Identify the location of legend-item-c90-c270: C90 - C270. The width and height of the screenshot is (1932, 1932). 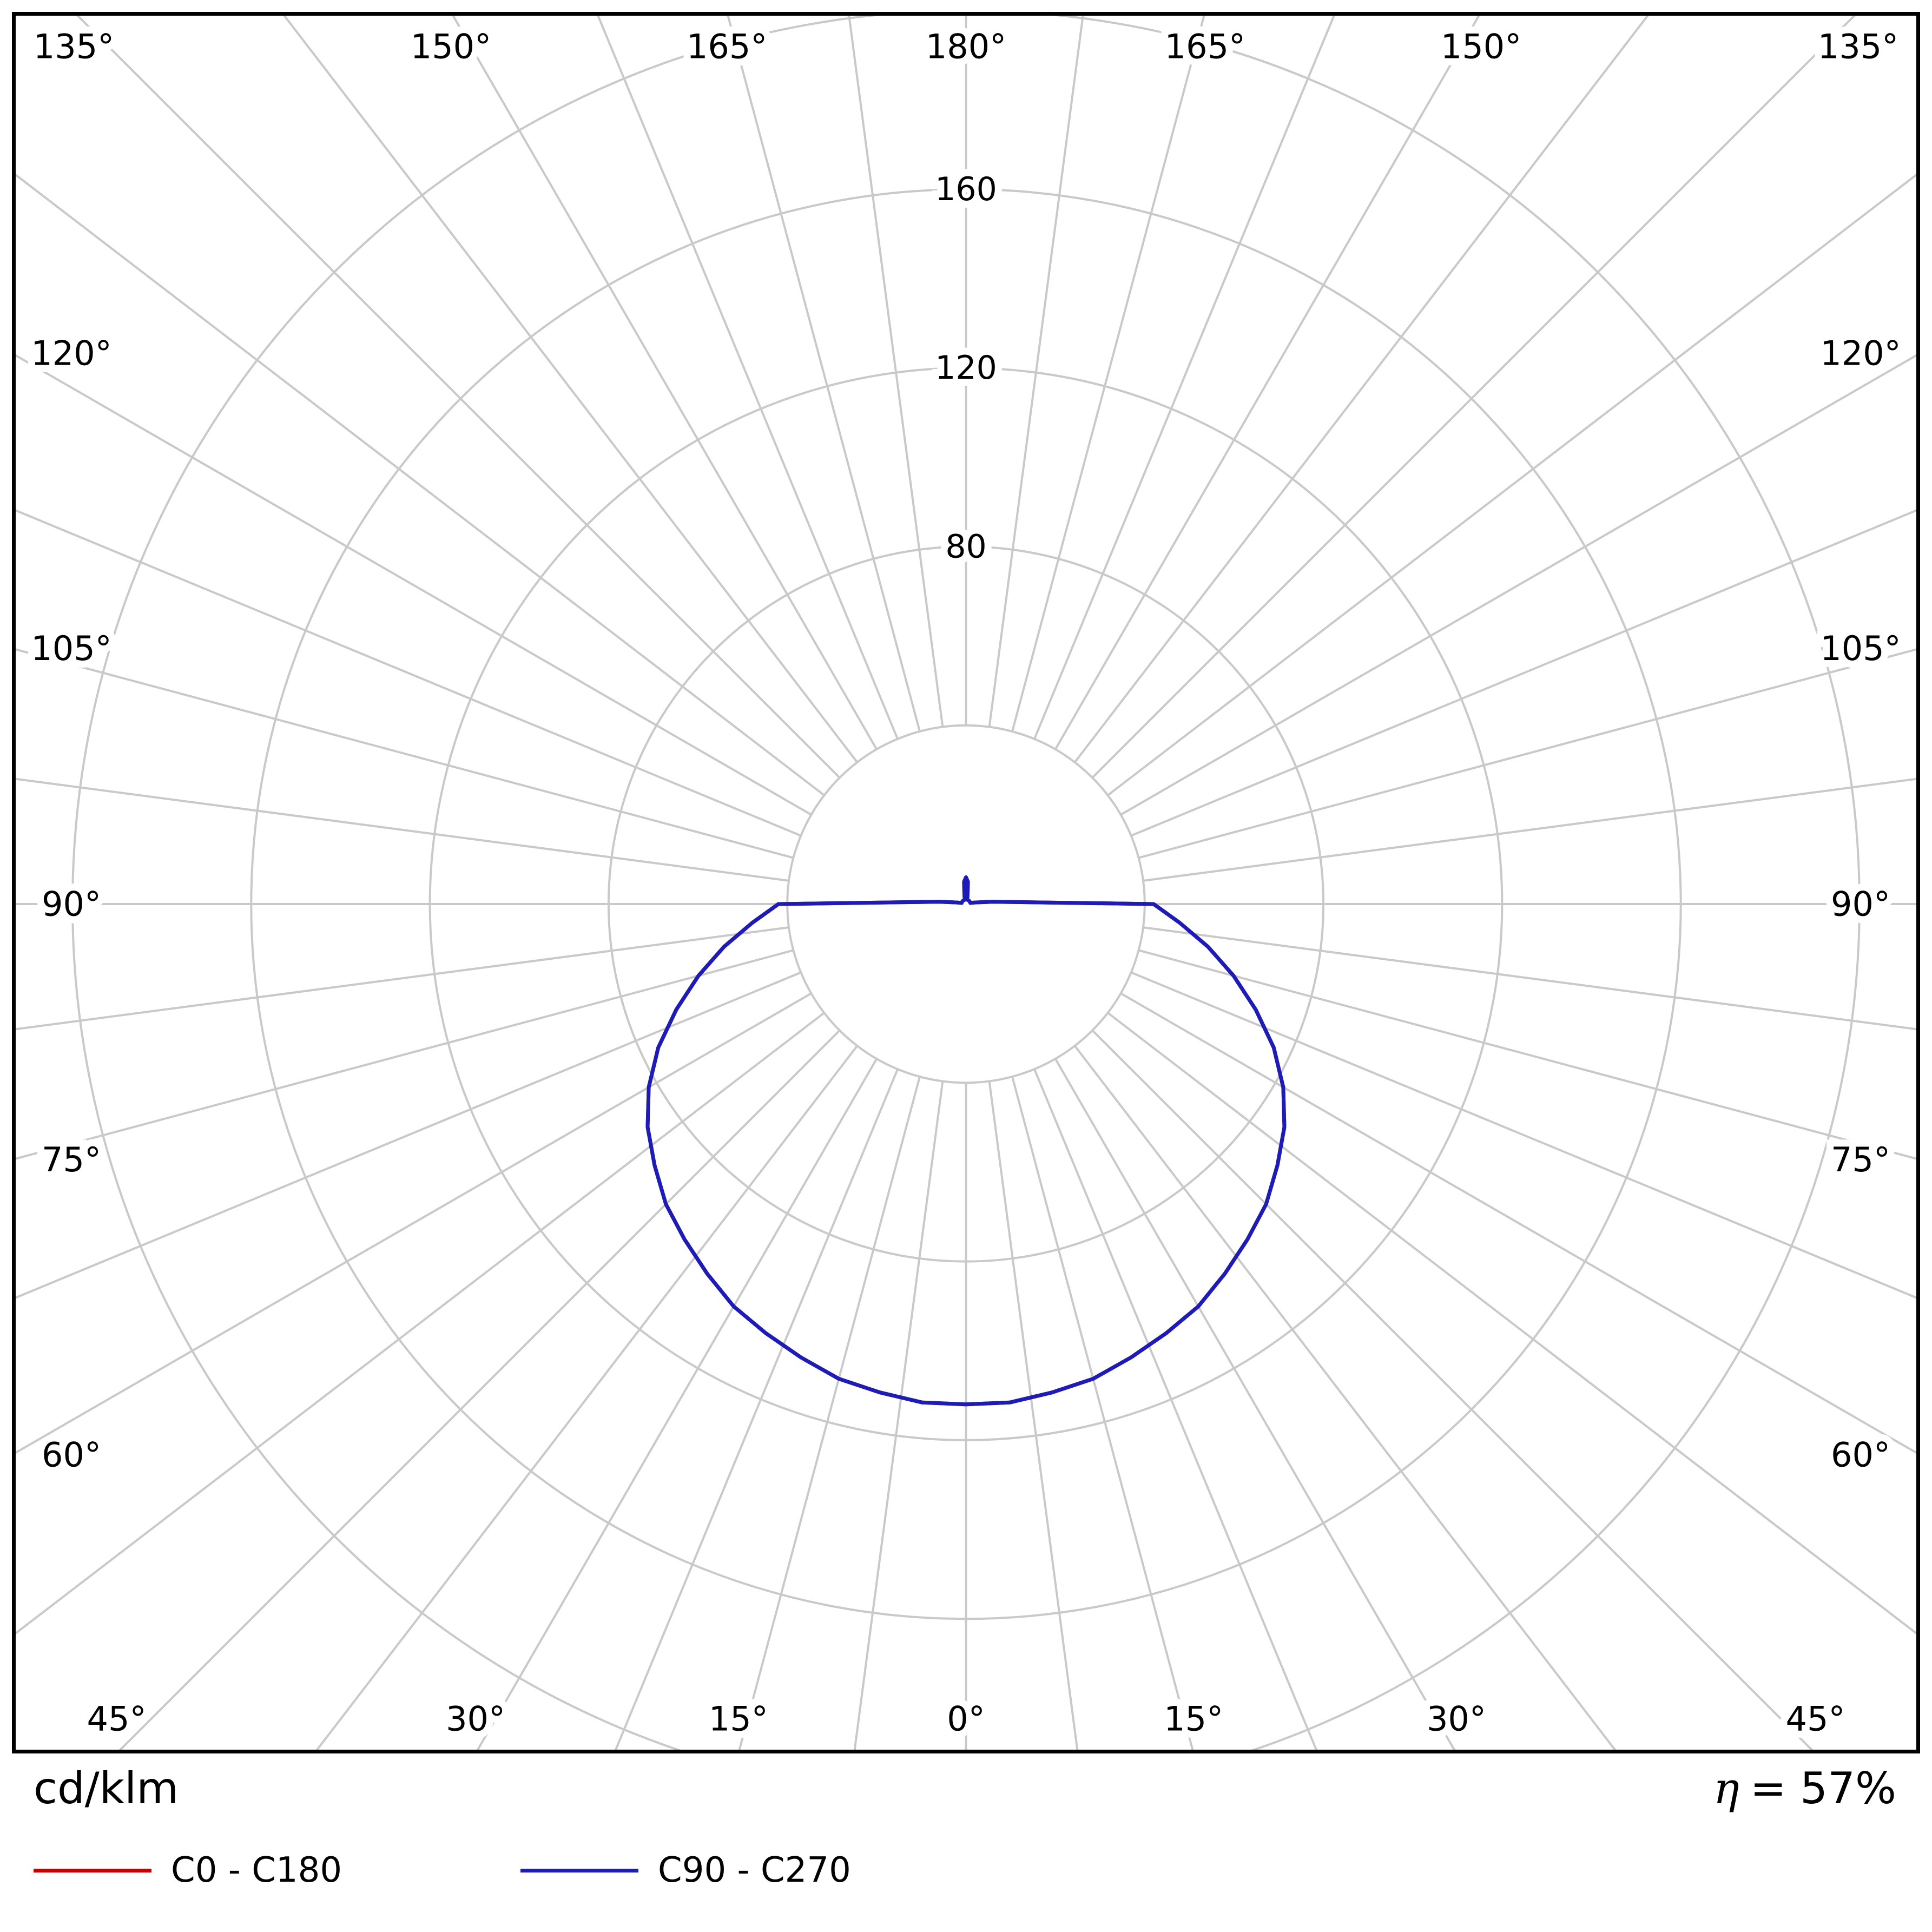
(685, 1870).